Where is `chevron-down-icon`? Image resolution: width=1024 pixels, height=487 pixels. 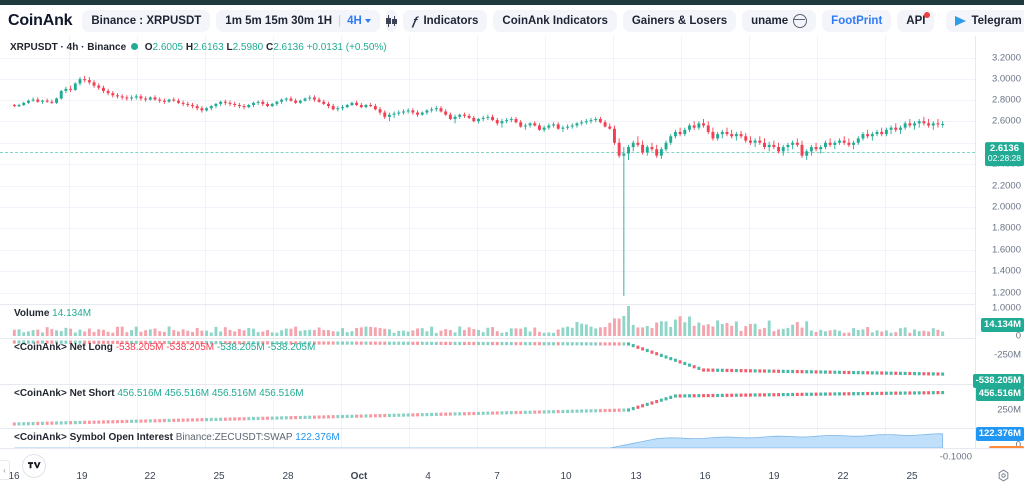 chevron-down-icon is located at coordinates (367, 20).